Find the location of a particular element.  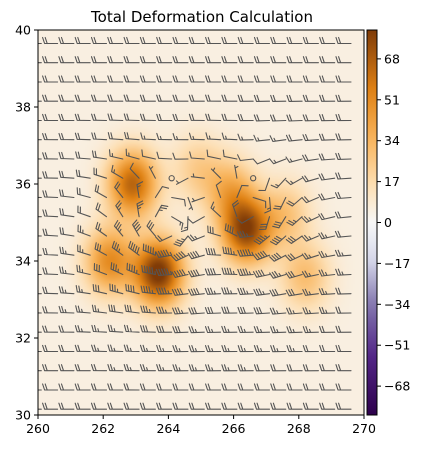

colorbar-tick-label: 34 is located at coordinates (392, 140).